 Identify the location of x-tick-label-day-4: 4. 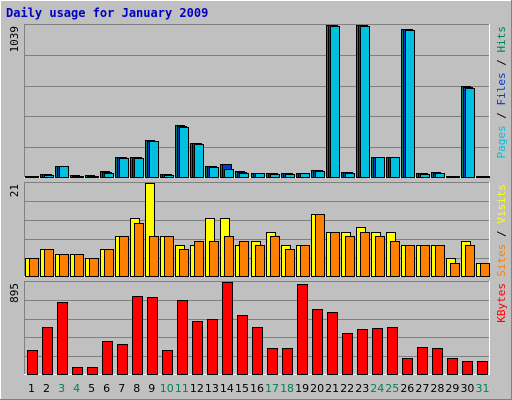
(76, 388).